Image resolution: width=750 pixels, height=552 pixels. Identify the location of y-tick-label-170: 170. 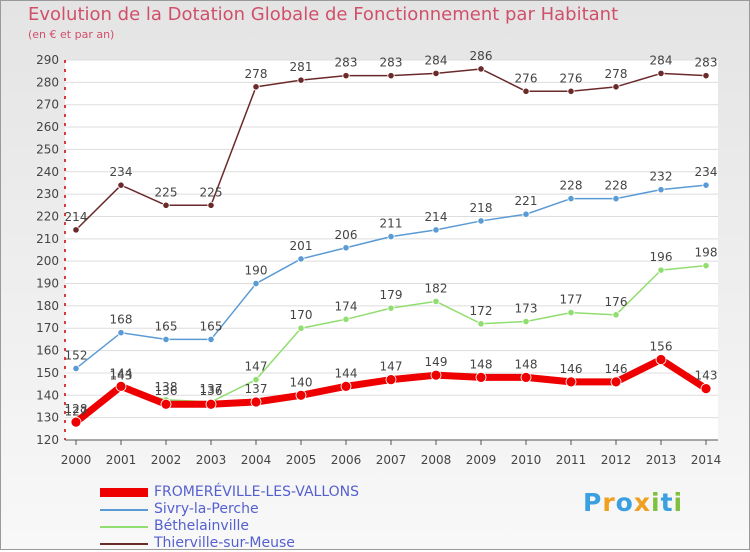
(47, 328).